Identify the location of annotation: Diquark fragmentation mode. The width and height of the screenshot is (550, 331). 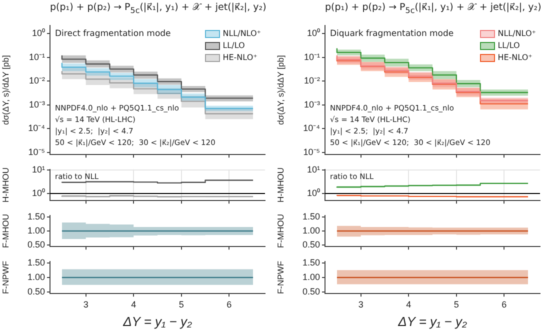
(392, 33).